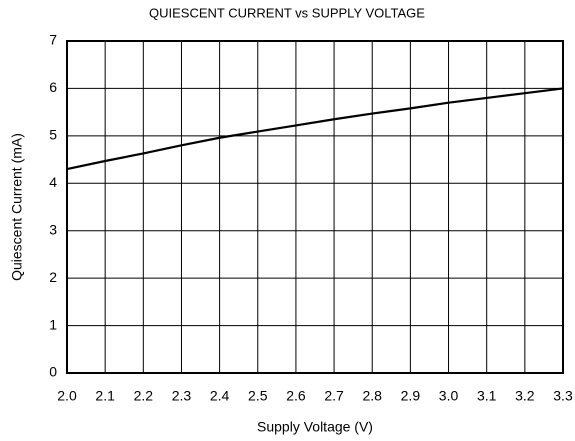 Image resolution: width=575 pixels, height=441 pixels. I want to click on y-tick-label: 4, so click(53, 182).